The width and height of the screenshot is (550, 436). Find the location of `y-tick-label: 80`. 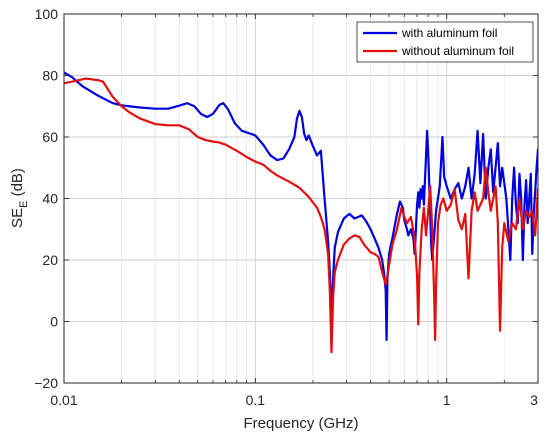

y-tick-label: 80 is located at coordinates (50, 76).